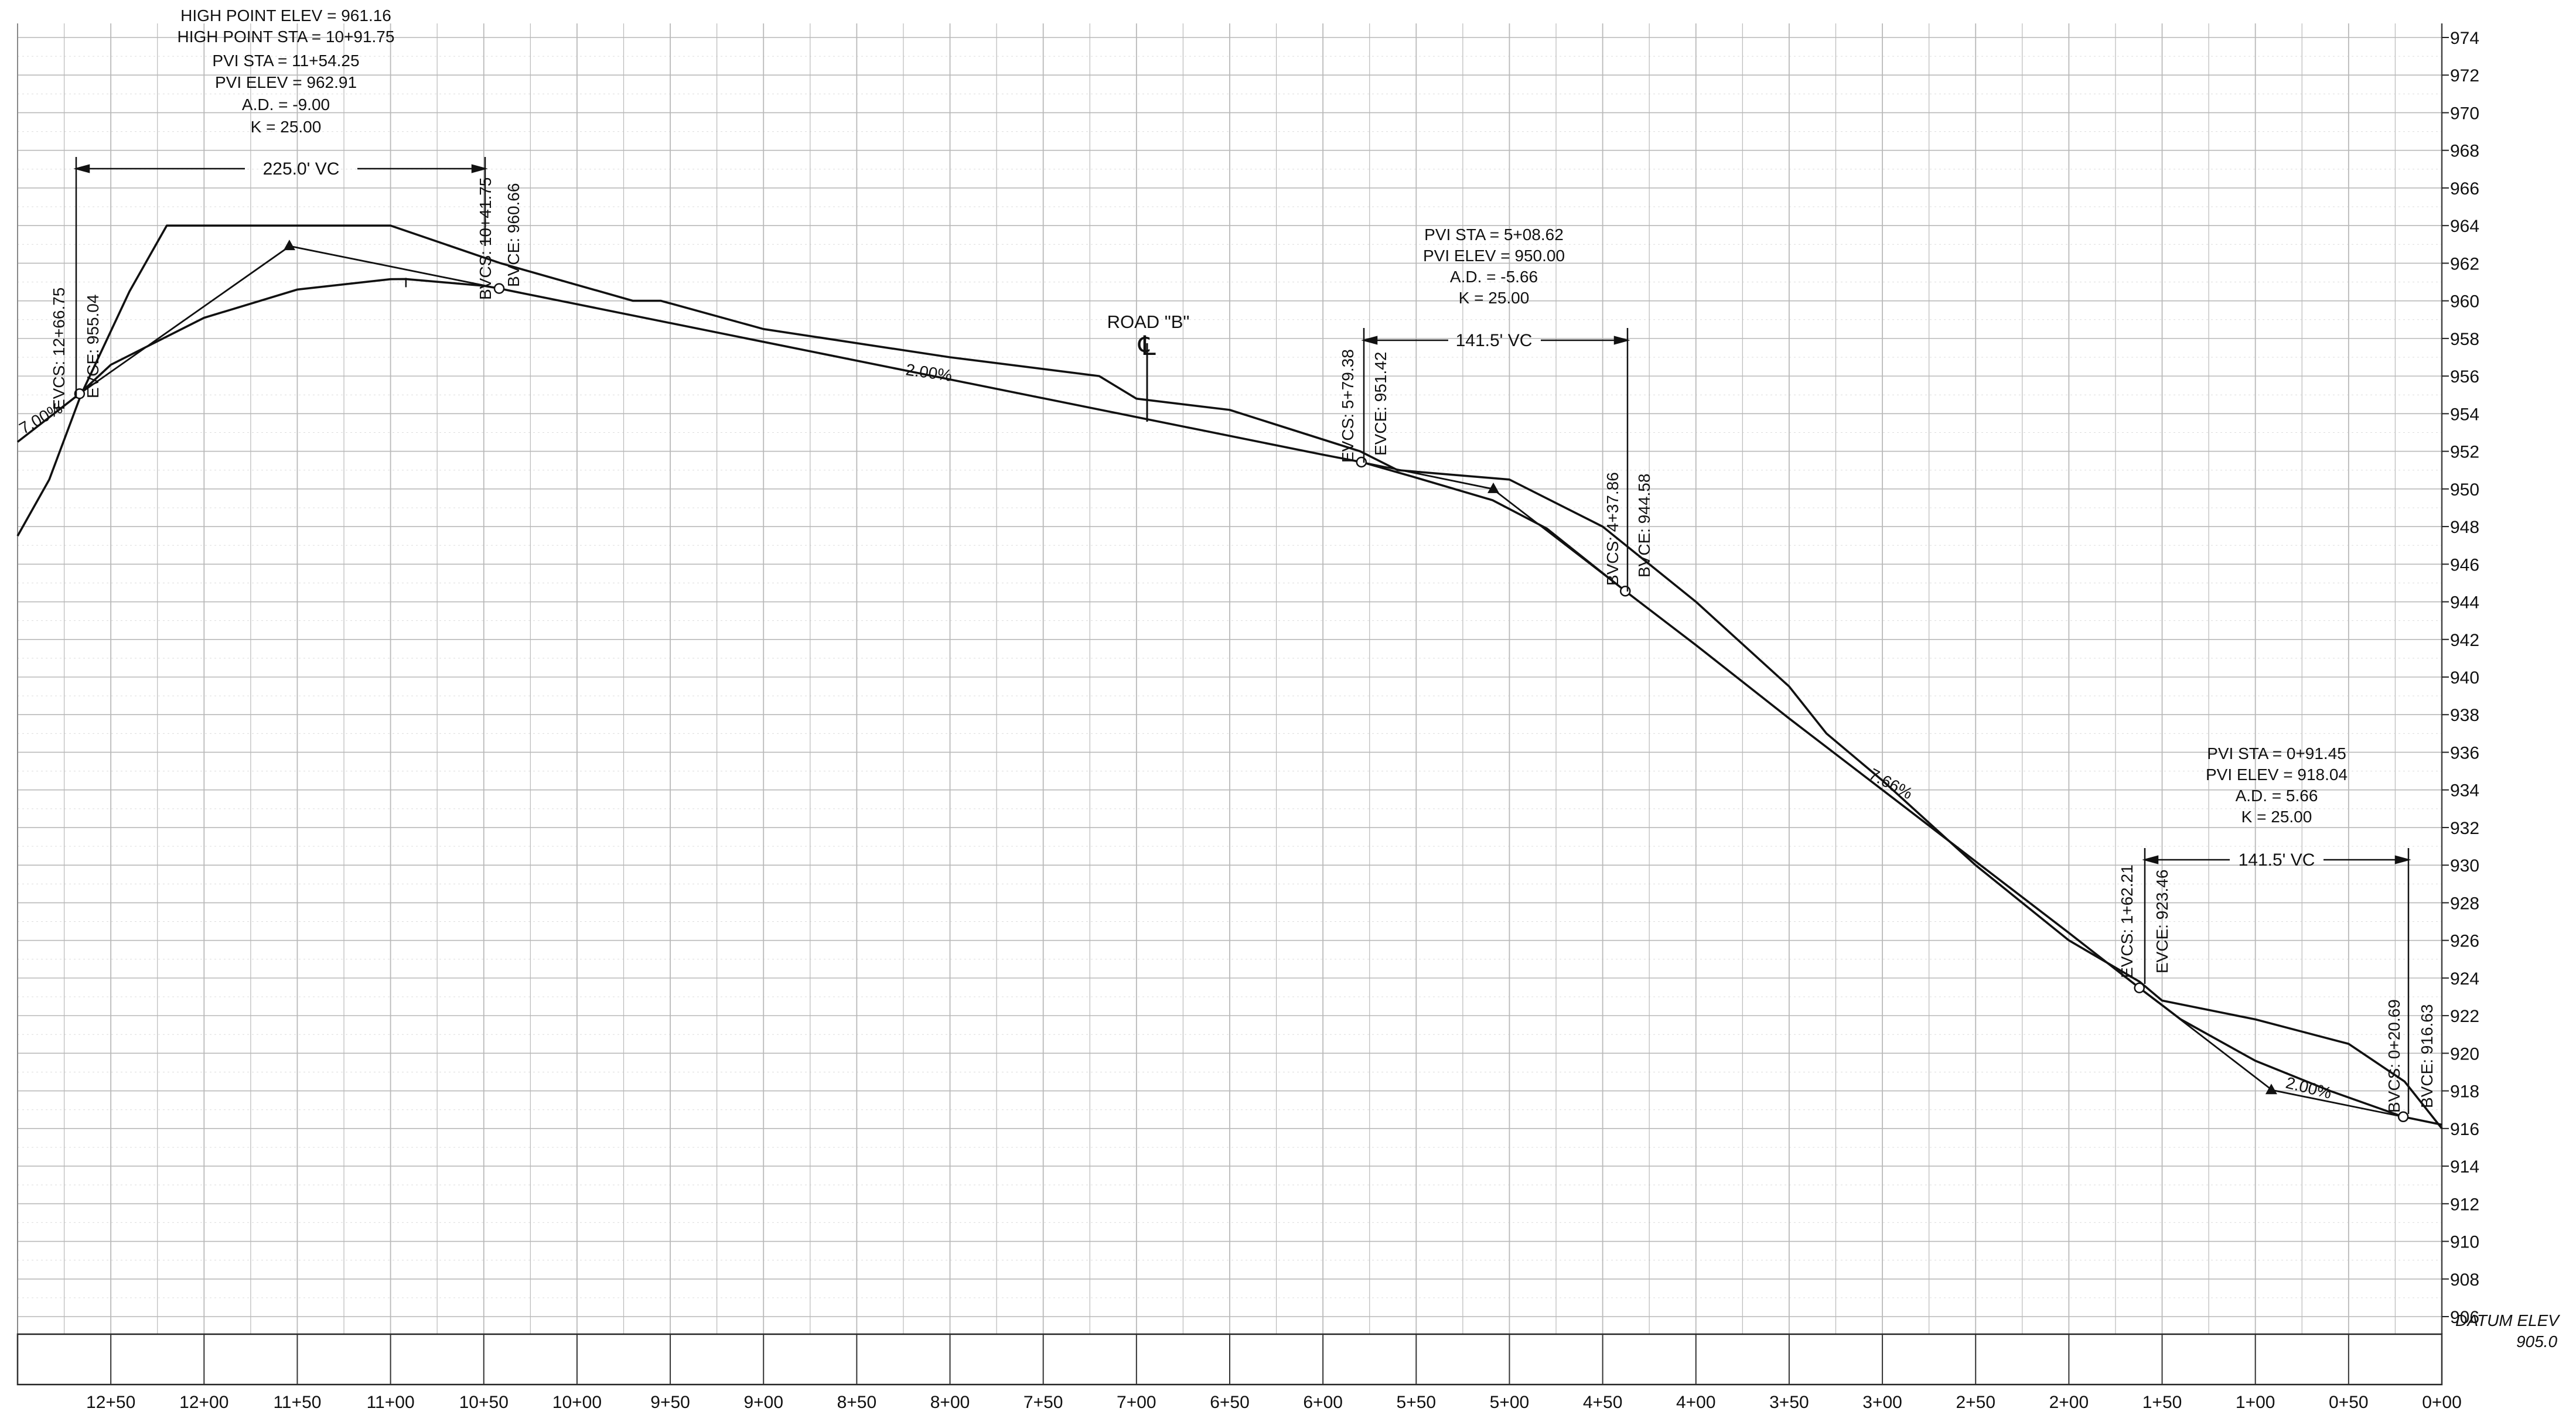 This screenshot has height=1415, width=2576. I want to click on elev-tick-label: 906, so click(2464, 1318).